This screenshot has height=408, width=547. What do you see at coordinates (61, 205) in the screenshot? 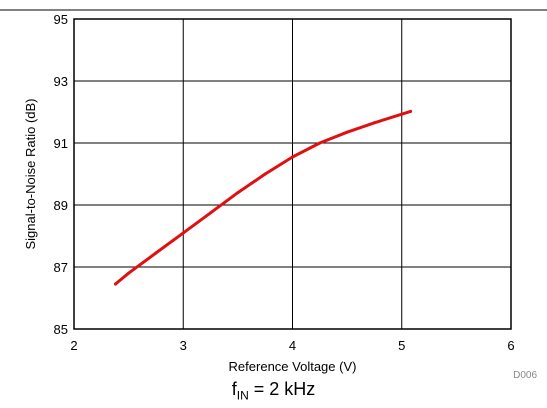
I see `y-tick-label: 89` at bounding box center [61, 205].